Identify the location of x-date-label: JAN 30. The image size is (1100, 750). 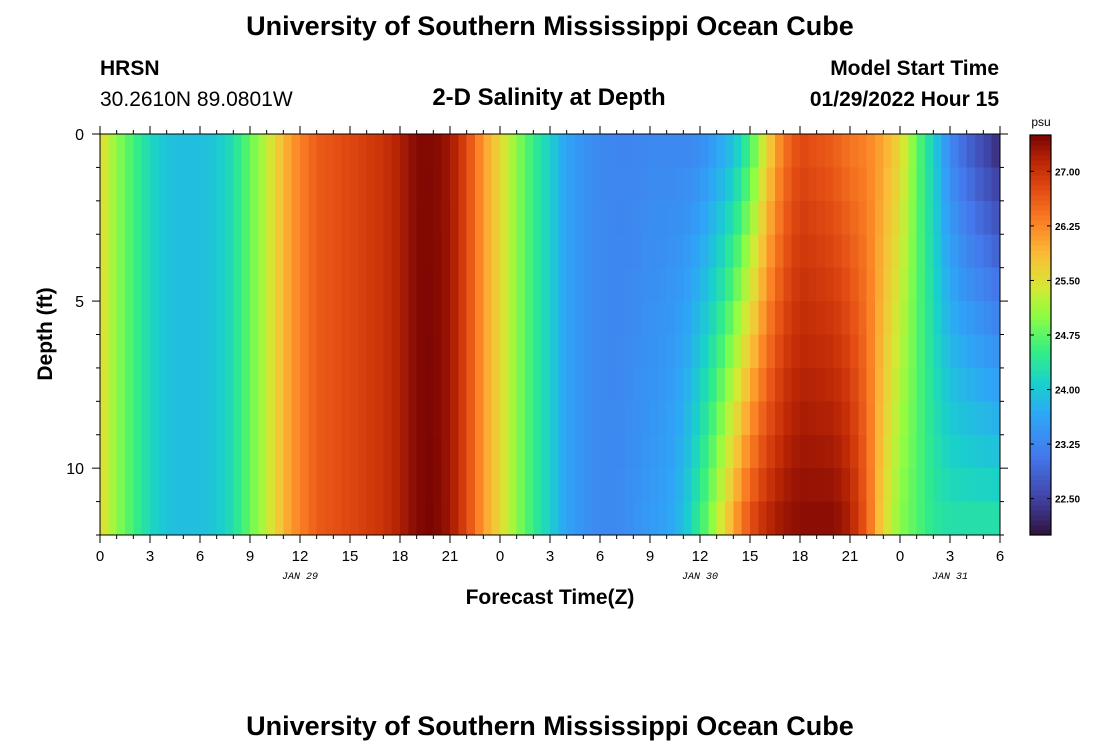
(700, 577).